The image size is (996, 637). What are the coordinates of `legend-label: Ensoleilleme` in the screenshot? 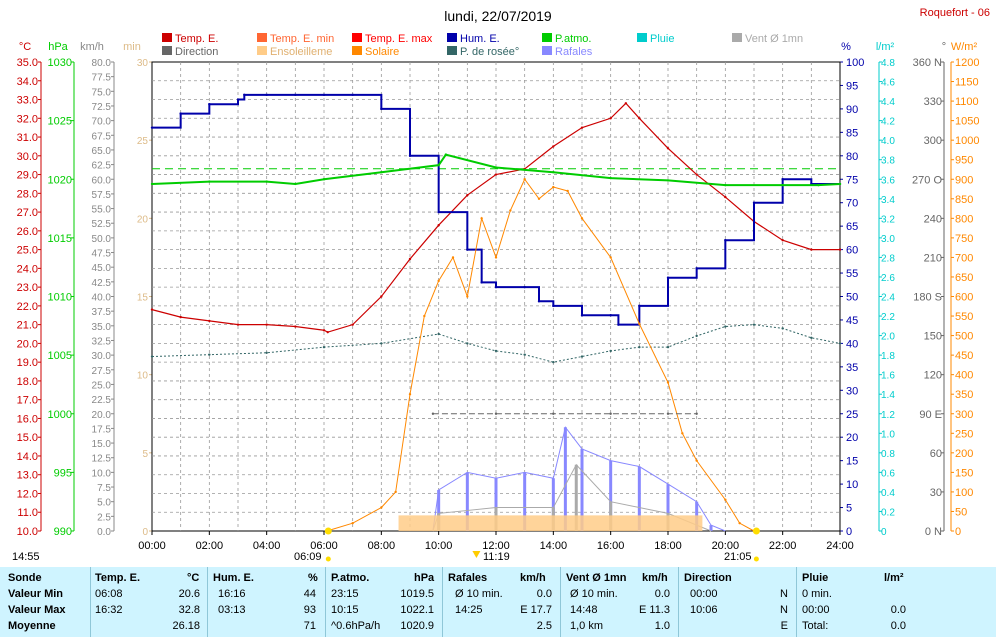 It's located at (301, 52).